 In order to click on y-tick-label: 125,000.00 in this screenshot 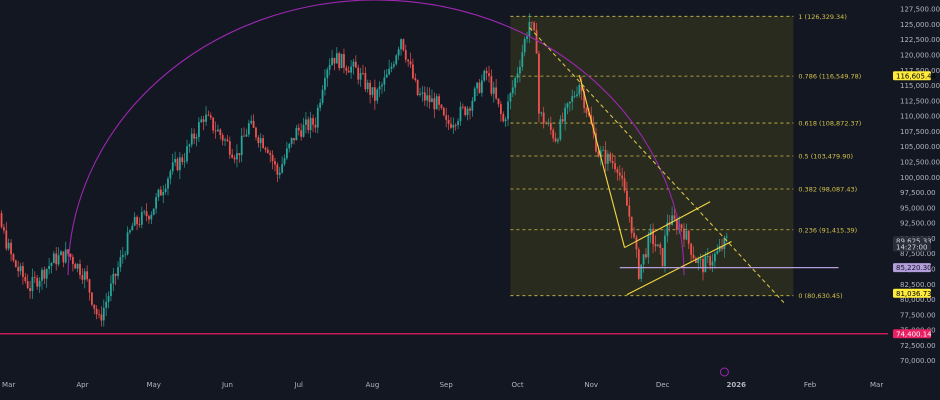, I will do `click(920, 25)`.